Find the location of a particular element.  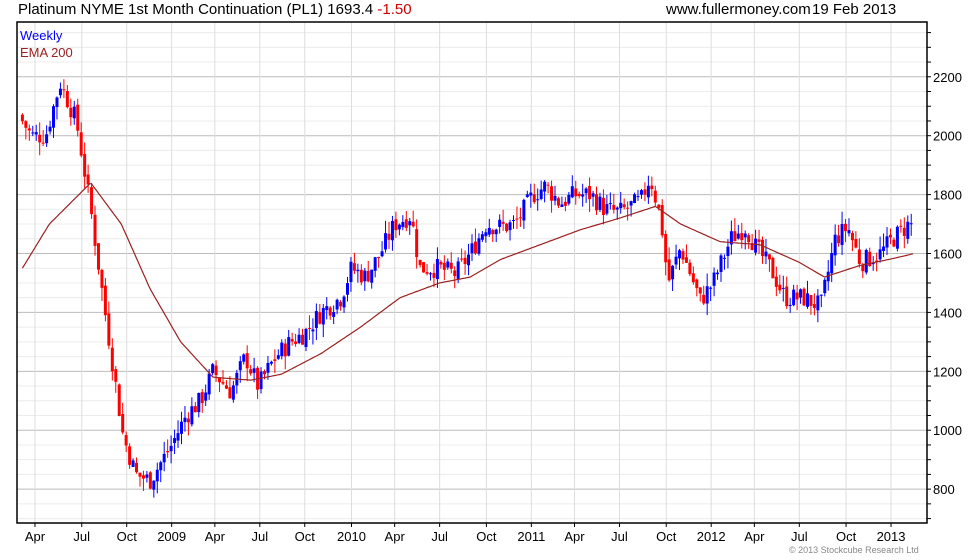

legend-weekly: Weekly is located at coordinates (41, 35).